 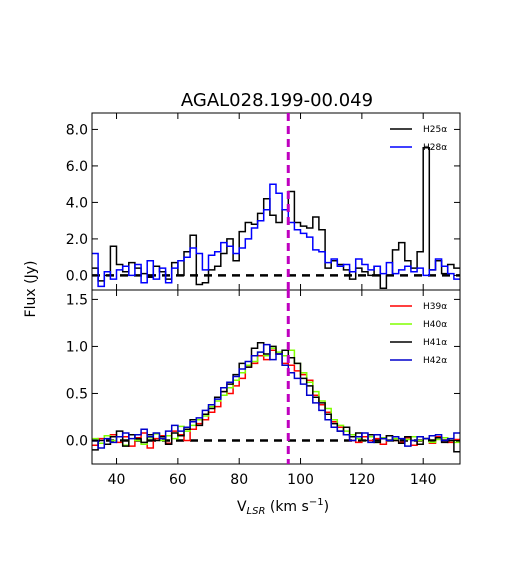 What do you see at coordinates (77, 394) in the screenshot?
I see `y-tick-label: 0.5` at bounding box center [77, 394].